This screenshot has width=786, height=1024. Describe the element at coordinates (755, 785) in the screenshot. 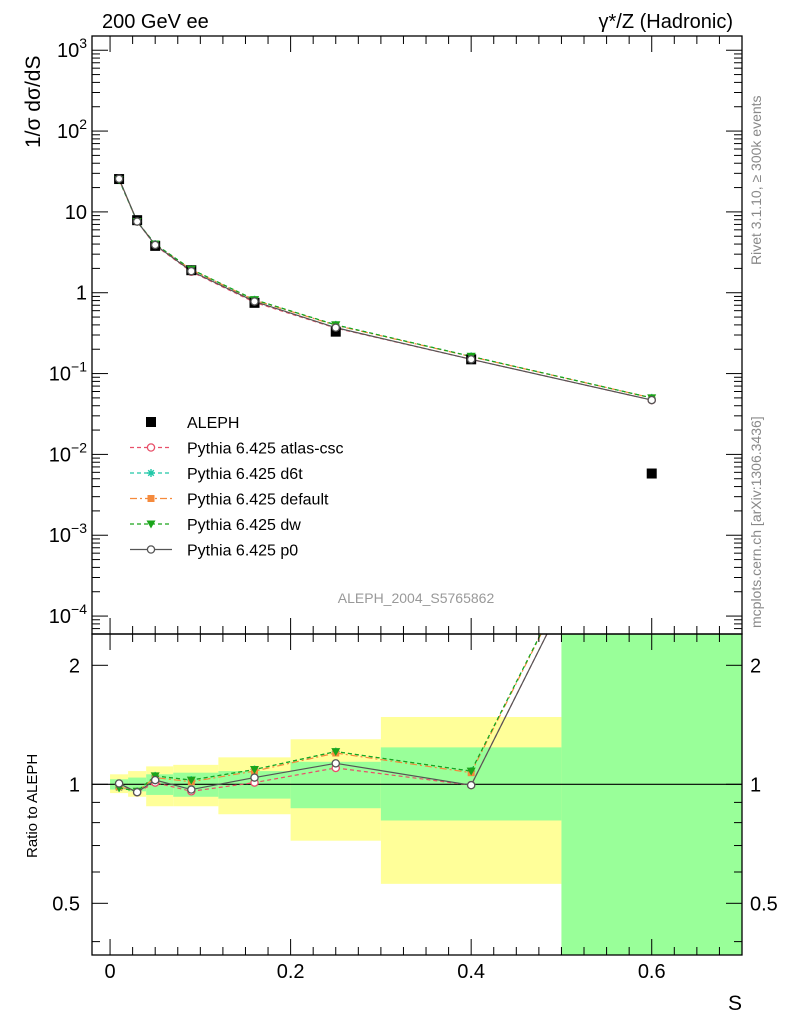

I see `ratio-y-tick-label-right: 1` at that location.